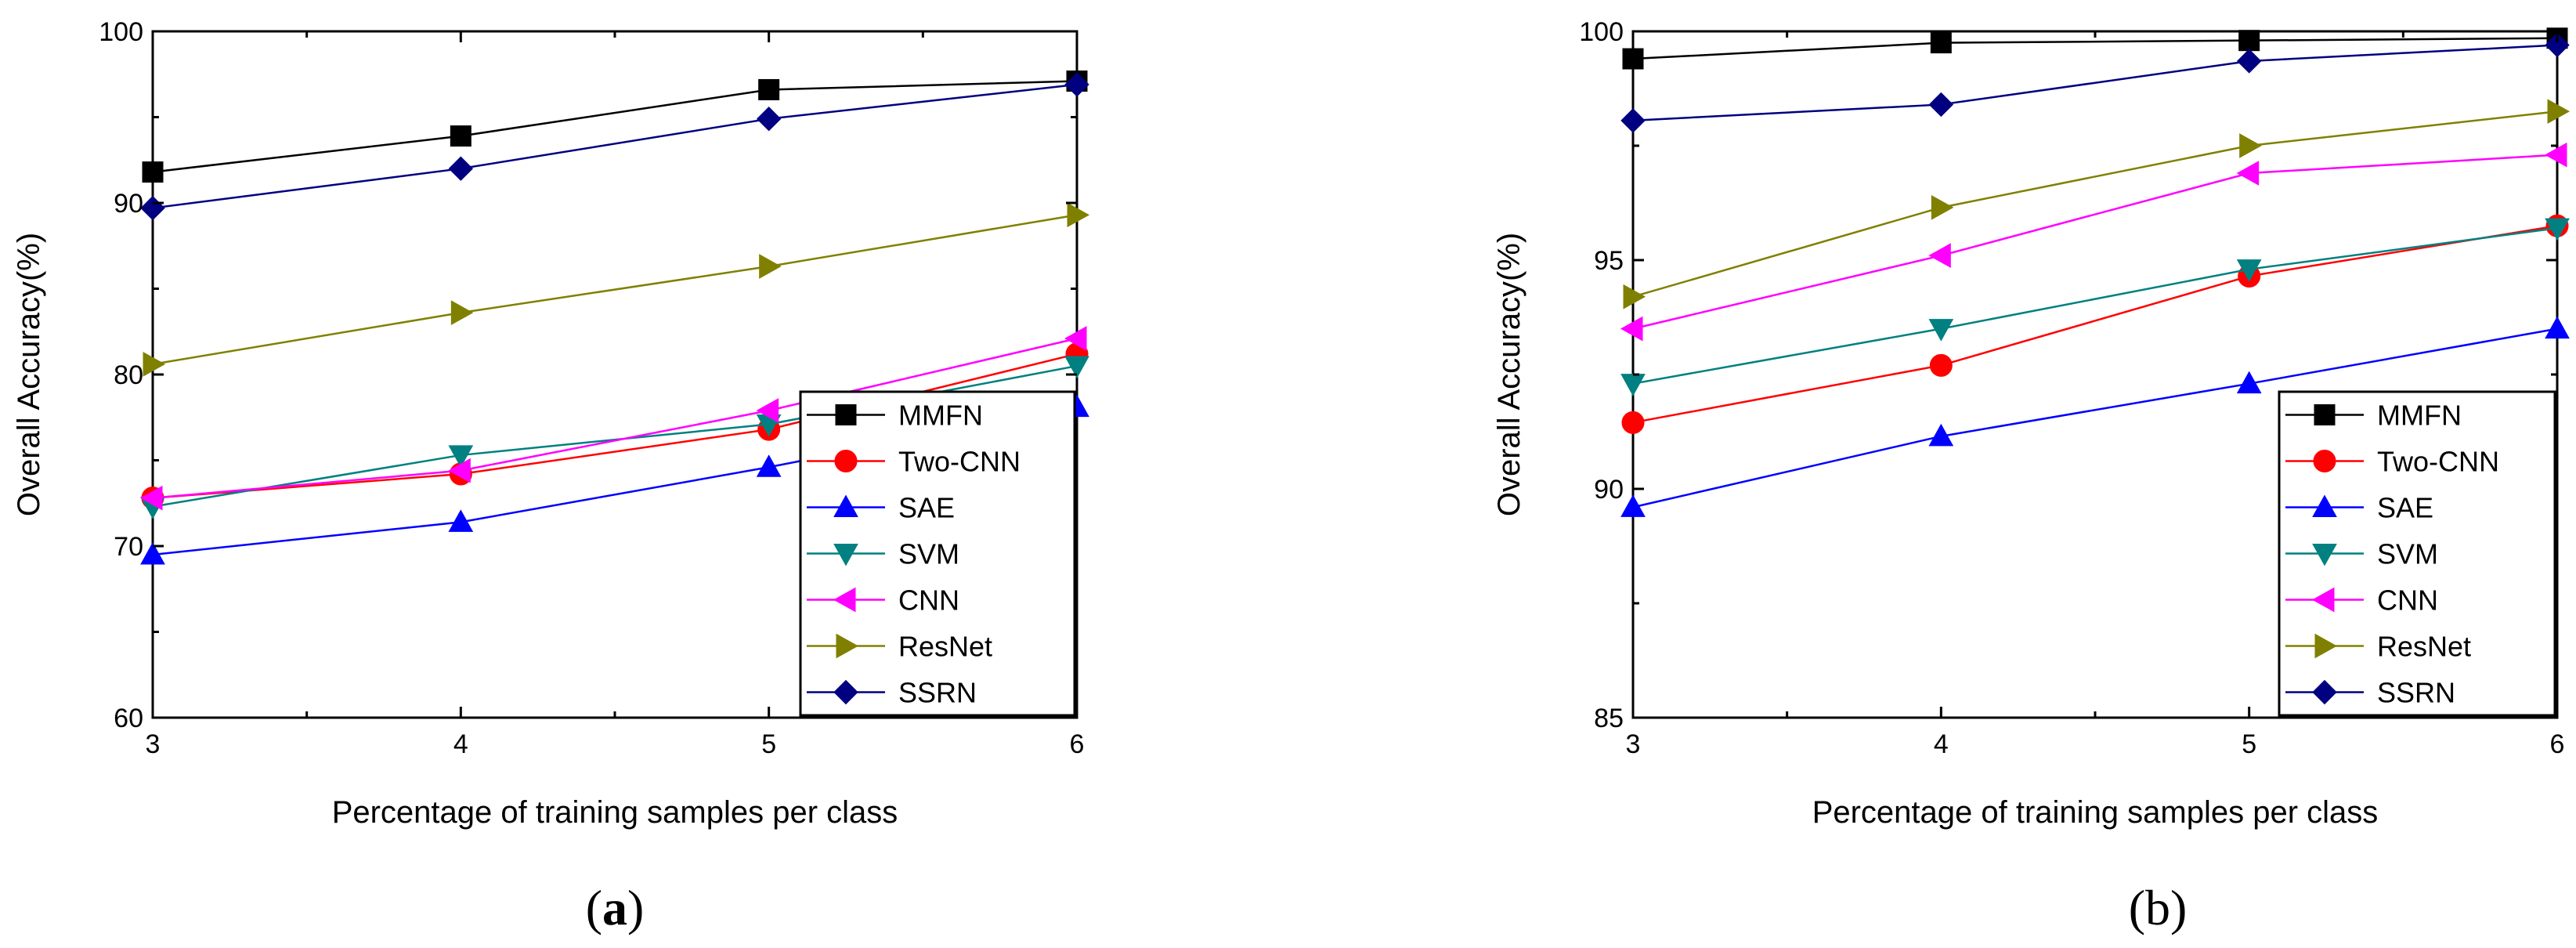 The image size is (2576, 948). I want to click on caption-letter: b, so click(2157, 908).